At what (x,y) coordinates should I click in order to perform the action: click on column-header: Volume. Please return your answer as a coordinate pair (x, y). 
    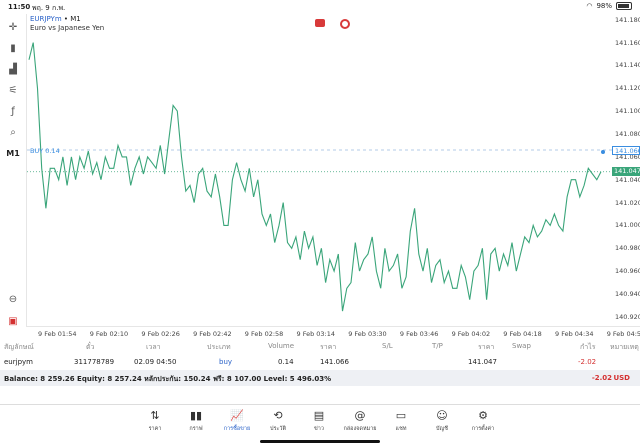
    Looking at the image, I should click on (281, 346).